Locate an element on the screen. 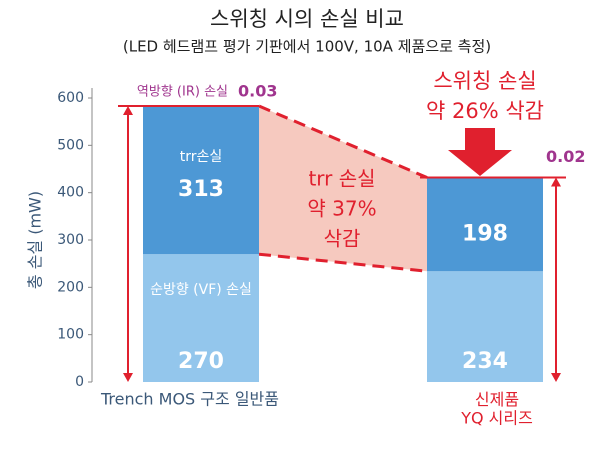 The image size is (614, 449). annotation: 약 37% is located at coordinates (341, 209).